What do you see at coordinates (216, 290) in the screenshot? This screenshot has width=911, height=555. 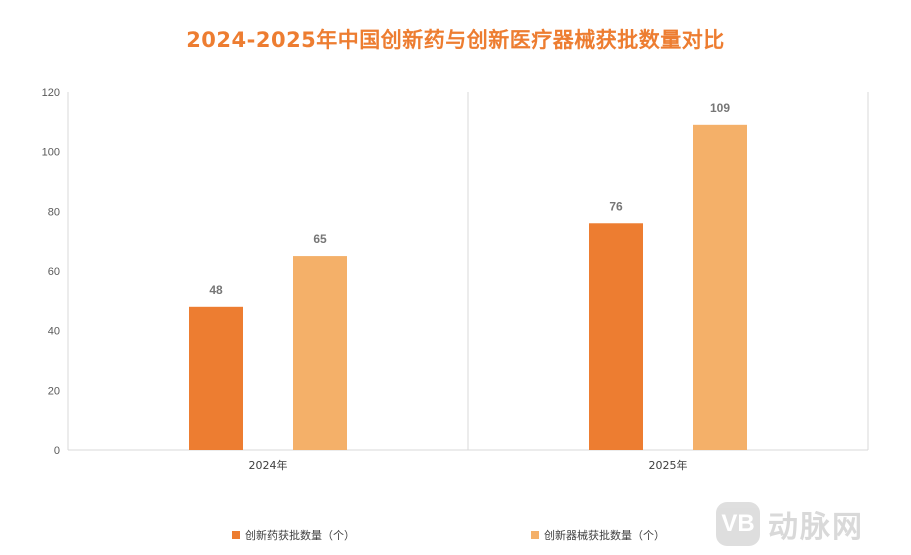 I see `data-label: 48` at bounding box center [216, 290].